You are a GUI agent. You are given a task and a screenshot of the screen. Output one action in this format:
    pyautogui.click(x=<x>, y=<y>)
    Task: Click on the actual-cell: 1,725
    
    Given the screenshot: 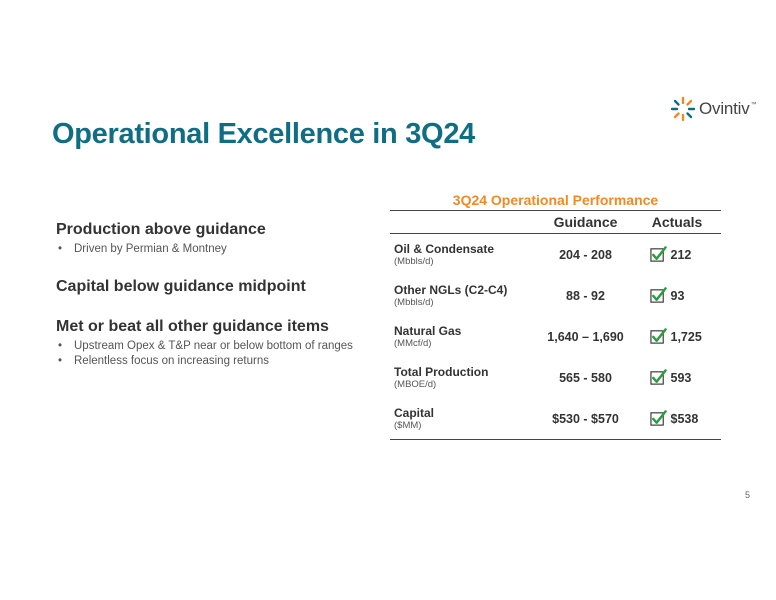 What is the action you would take?
    pyautogui.click(x=677, y=336)
    